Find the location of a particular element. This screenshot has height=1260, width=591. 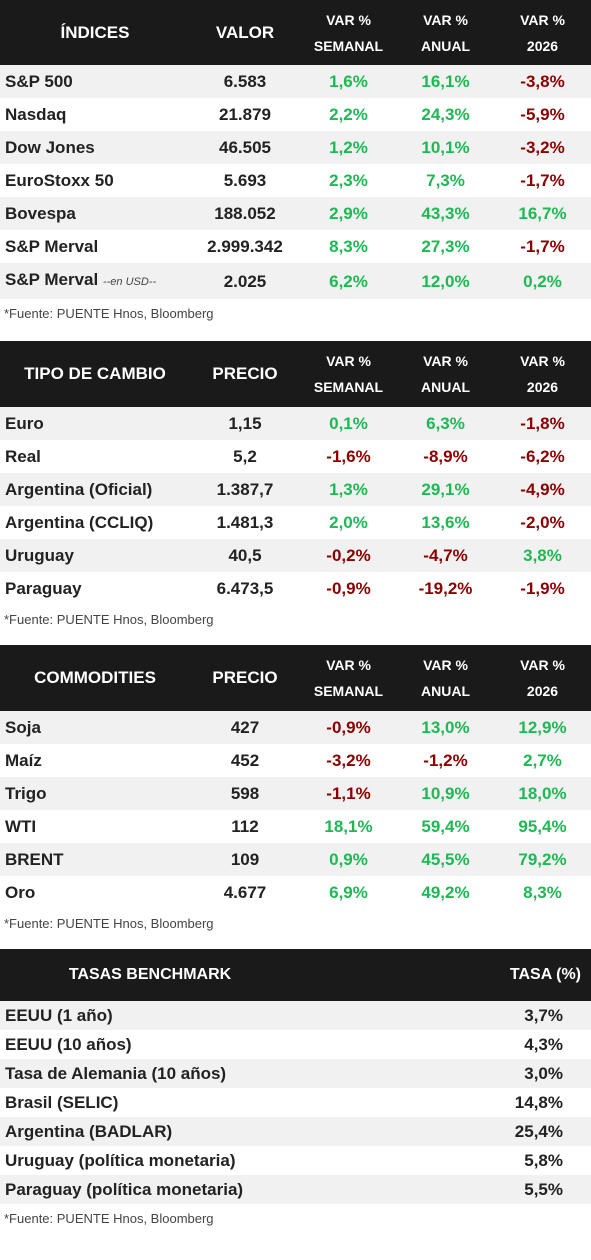

row-var-2026: 79,2% is located at coordinates (542, 859).